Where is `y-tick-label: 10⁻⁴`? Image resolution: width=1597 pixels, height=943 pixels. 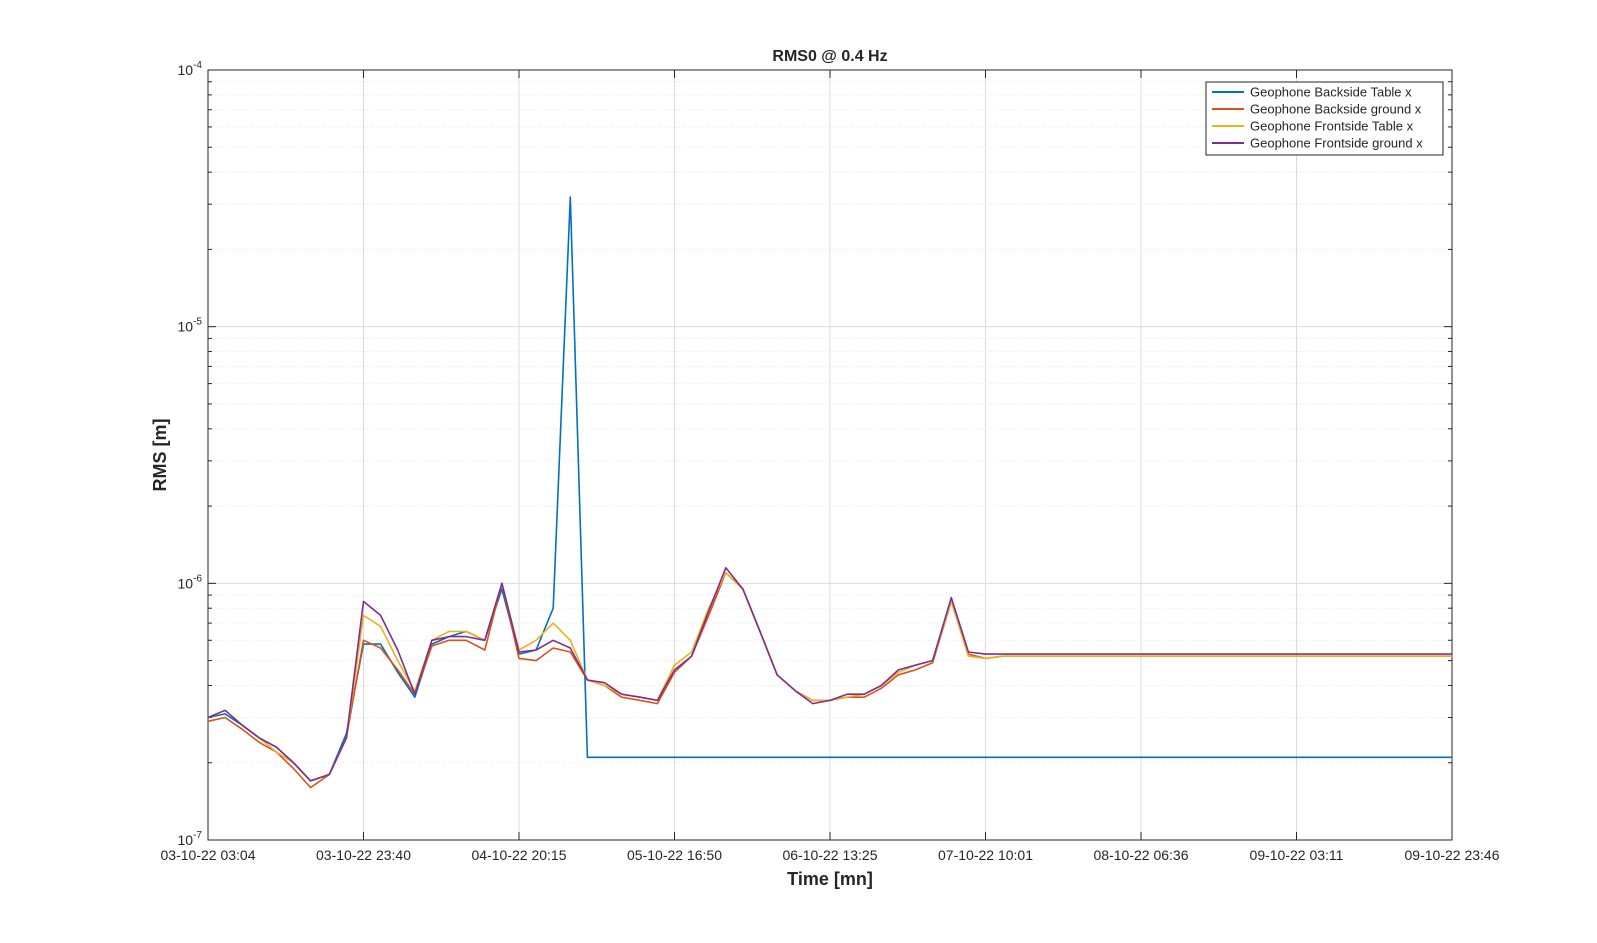
y-tick-label: 10⁻⁴ is located at coordinates (190, 69).